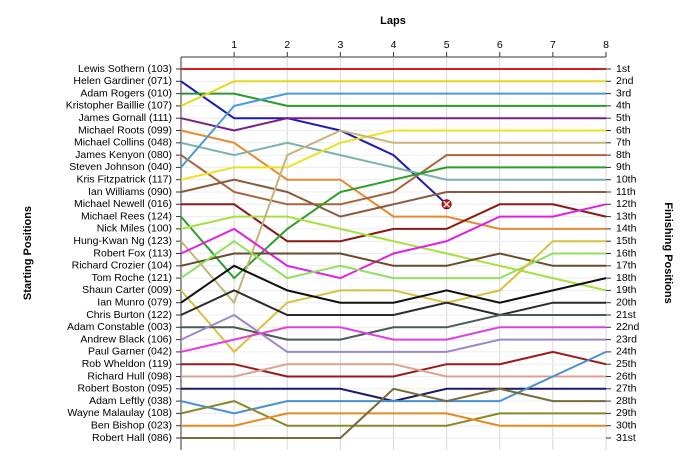 The width and height of the screenshot is (700, 465). Describe the element at coordinates (626, 290) in the screenshot. I see `finish-label: 19th` at that location.